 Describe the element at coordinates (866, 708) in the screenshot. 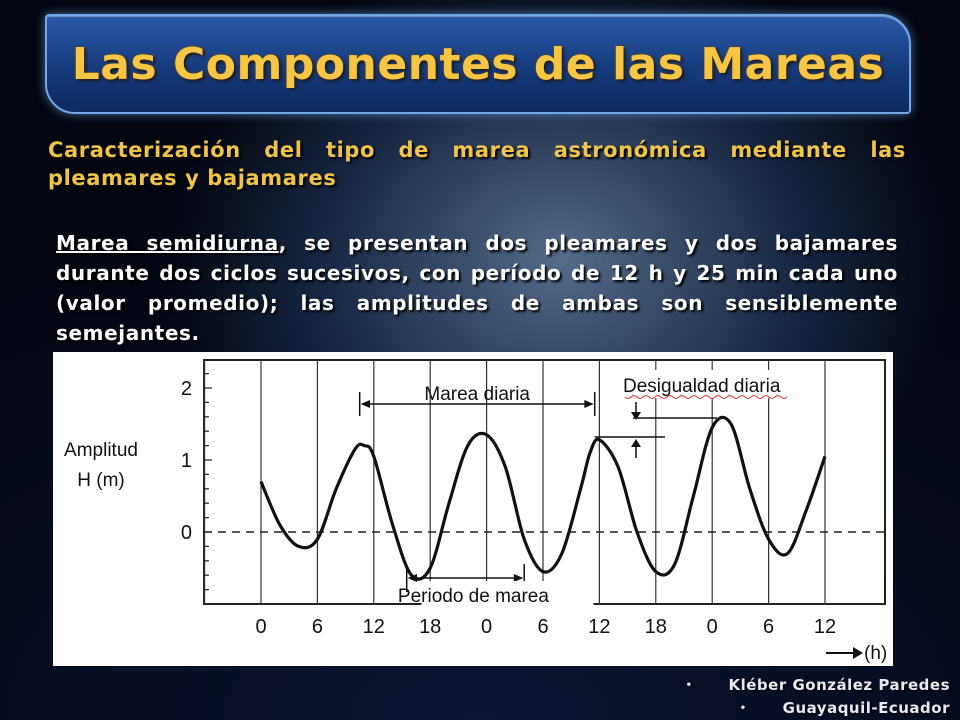

I see `credit-location-text: Guayaquil-Ecuador` at that location.